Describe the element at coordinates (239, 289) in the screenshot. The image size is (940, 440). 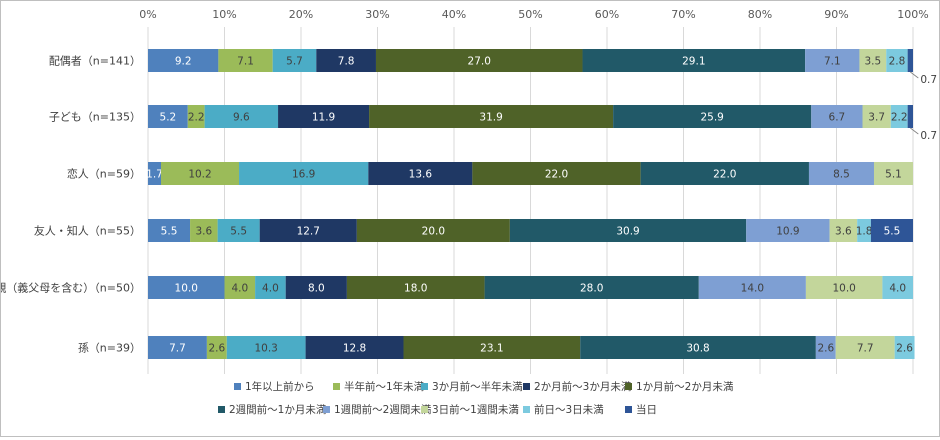
I see `data-label: 4.0` at that location.